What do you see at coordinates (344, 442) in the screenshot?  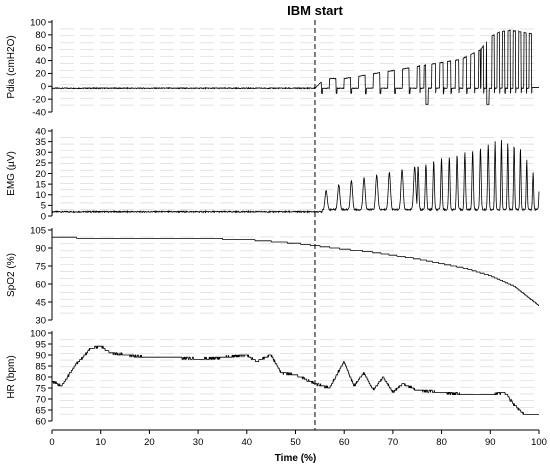 I see `x-tick-label: 60` at bounding box center [344, 442].